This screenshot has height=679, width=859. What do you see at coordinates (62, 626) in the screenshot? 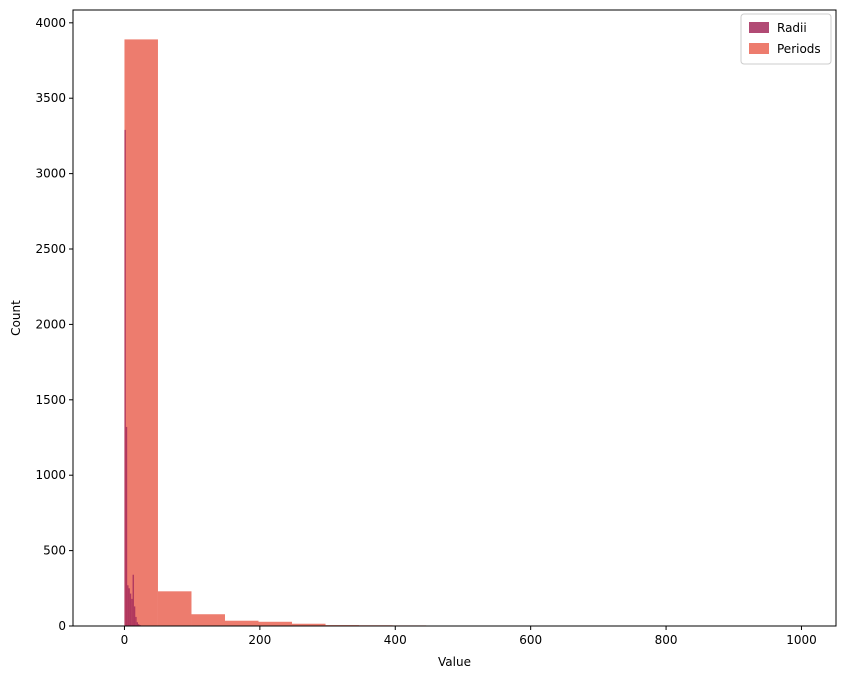
I see `y-tick-label-0: 0` at bounding box center [62, 626].